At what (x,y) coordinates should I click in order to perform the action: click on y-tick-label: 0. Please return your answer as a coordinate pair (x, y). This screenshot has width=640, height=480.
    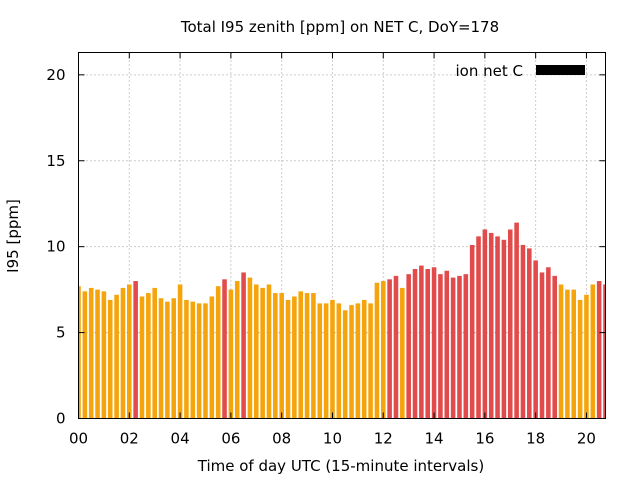
    Looking at the image, I should click on (61, 419).